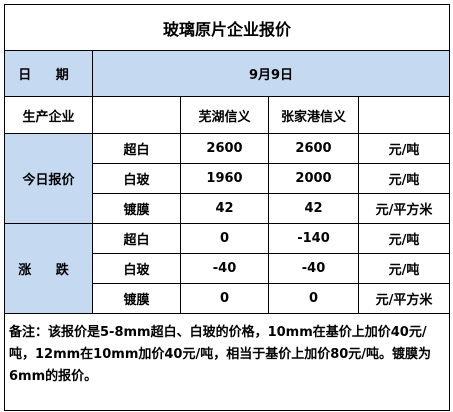 This screenshot has width=453, height=412. I want to click on company-name: 芜湖信义, so click(224, 115).